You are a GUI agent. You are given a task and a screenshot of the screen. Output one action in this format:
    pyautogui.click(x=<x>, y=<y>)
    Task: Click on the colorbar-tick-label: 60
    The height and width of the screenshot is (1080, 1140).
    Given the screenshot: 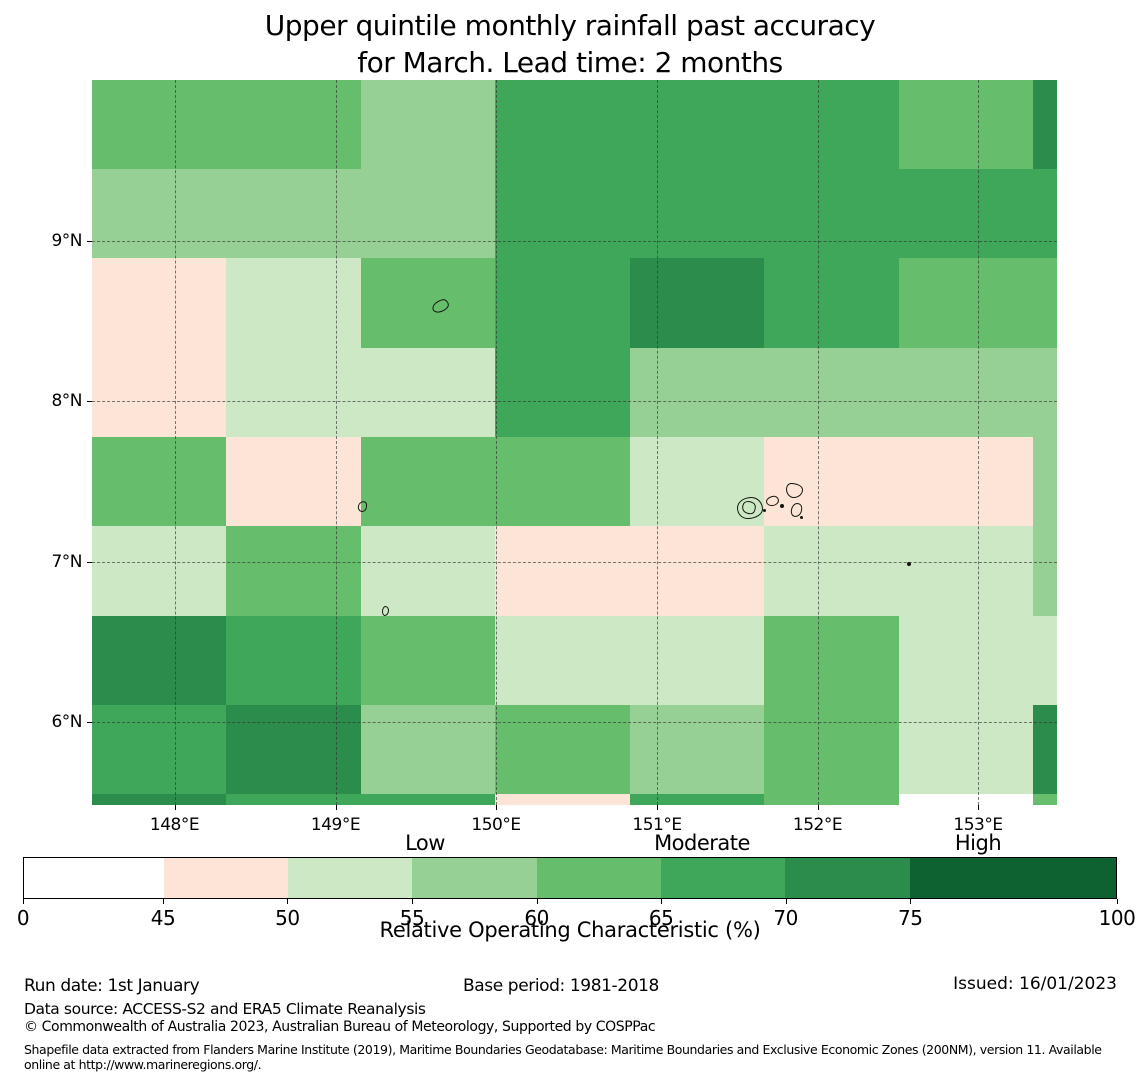 What is the action you would take?
    pyautogui.click(x=536, y=918)
    